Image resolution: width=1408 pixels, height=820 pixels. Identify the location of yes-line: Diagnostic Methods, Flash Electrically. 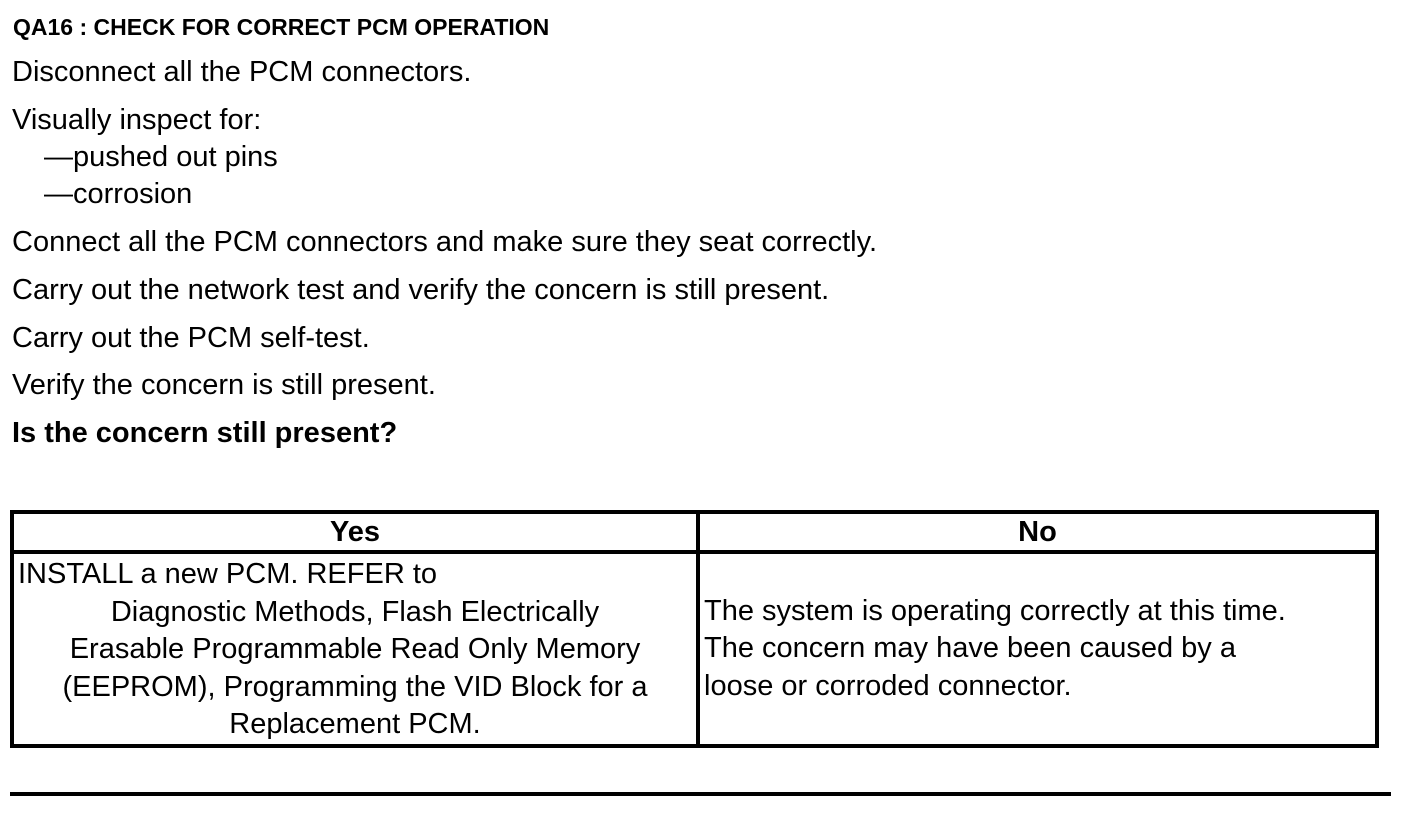
(355, 611).